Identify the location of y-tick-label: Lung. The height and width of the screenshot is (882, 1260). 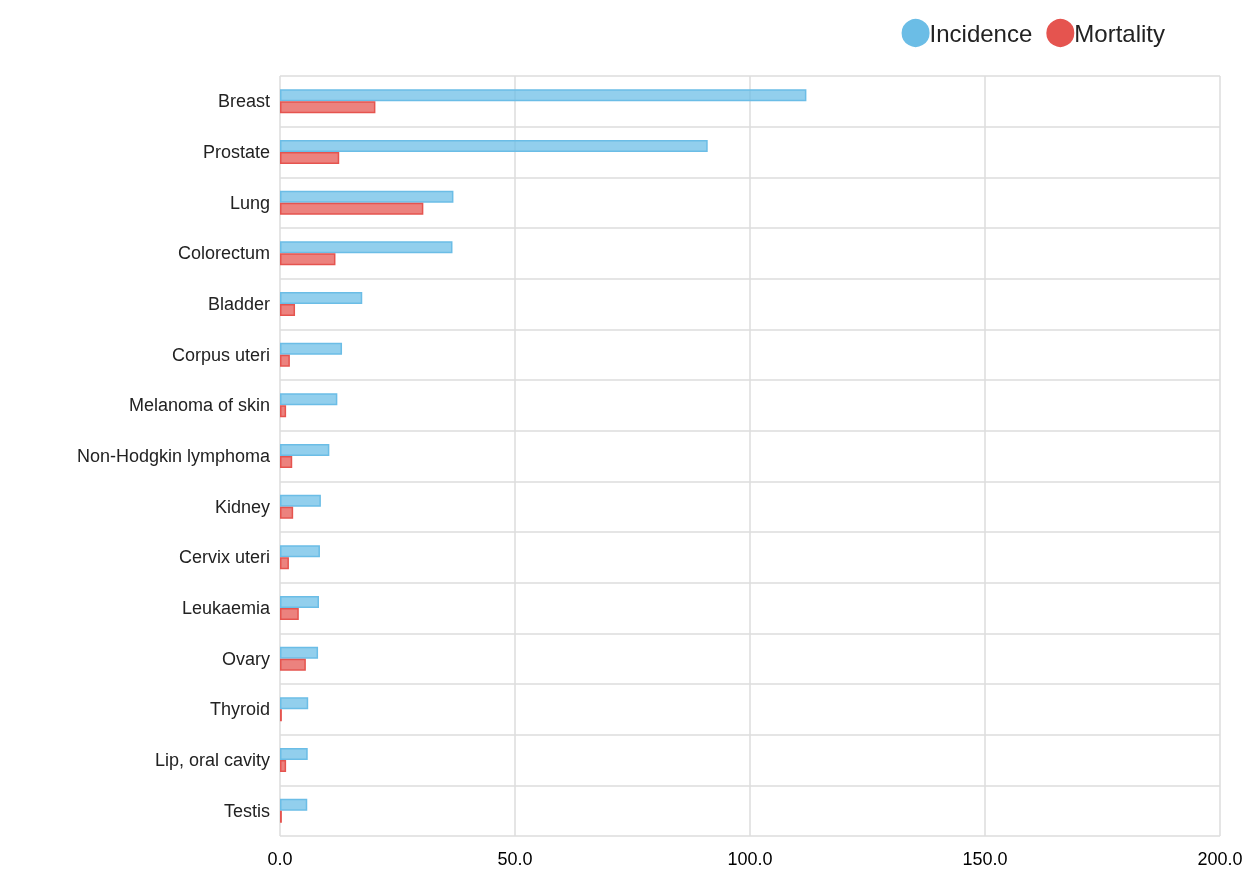
(249, 202).